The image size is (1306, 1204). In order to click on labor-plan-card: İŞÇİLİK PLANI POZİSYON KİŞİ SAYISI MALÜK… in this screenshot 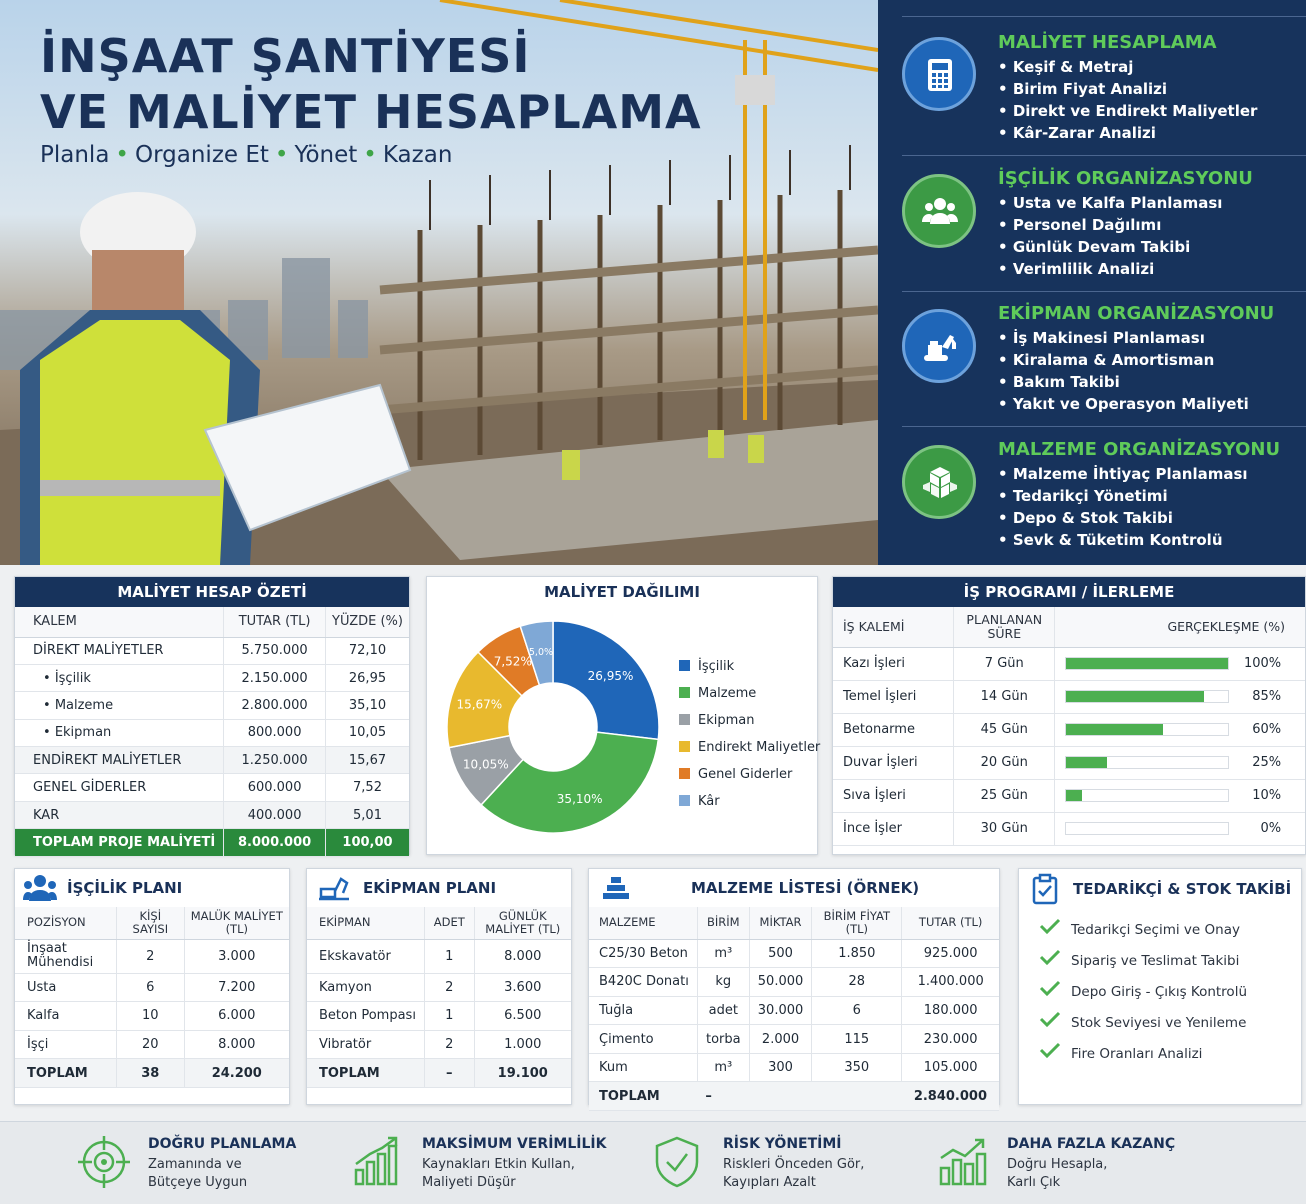, I will do `click(152, 986)`.